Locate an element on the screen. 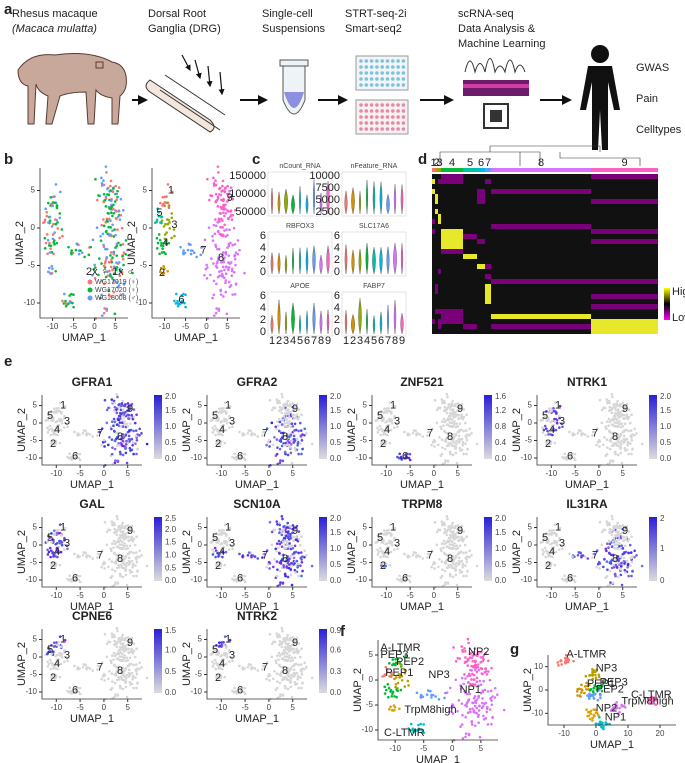 Image resolution: width=685 pixels, height=763 pixels. y-tick-label: -10 is located at coordinates (31, 691).